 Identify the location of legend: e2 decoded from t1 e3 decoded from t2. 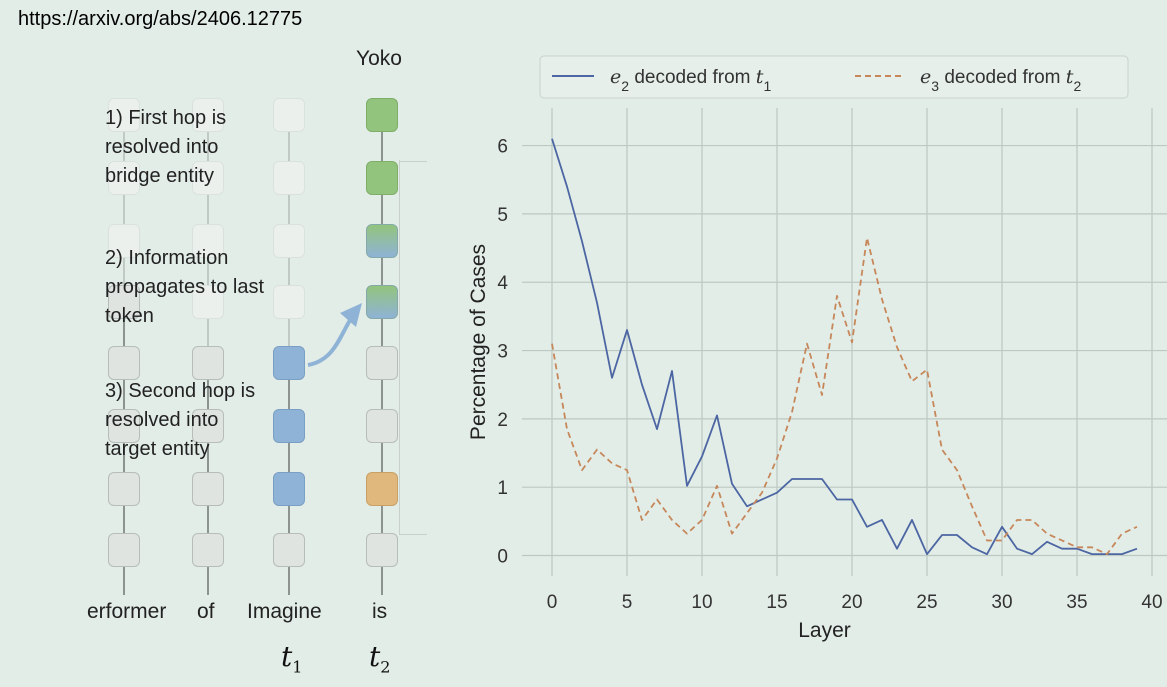
(834, 77).